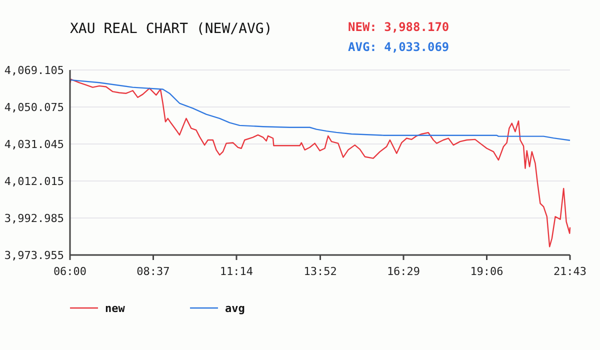  I want to click on x-tick-label: 06:00, so click(70, 271).